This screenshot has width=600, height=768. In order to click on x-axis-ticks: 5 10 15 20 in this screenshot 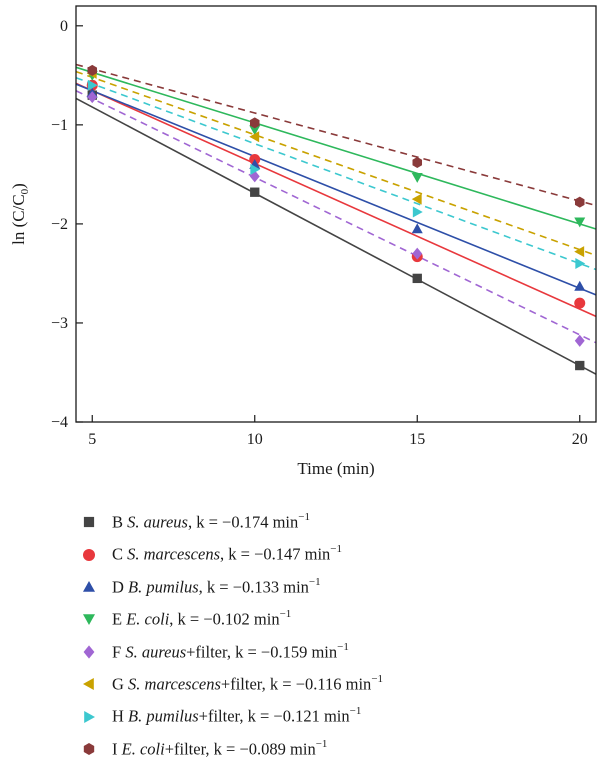, I will do `click(338, 431)`.